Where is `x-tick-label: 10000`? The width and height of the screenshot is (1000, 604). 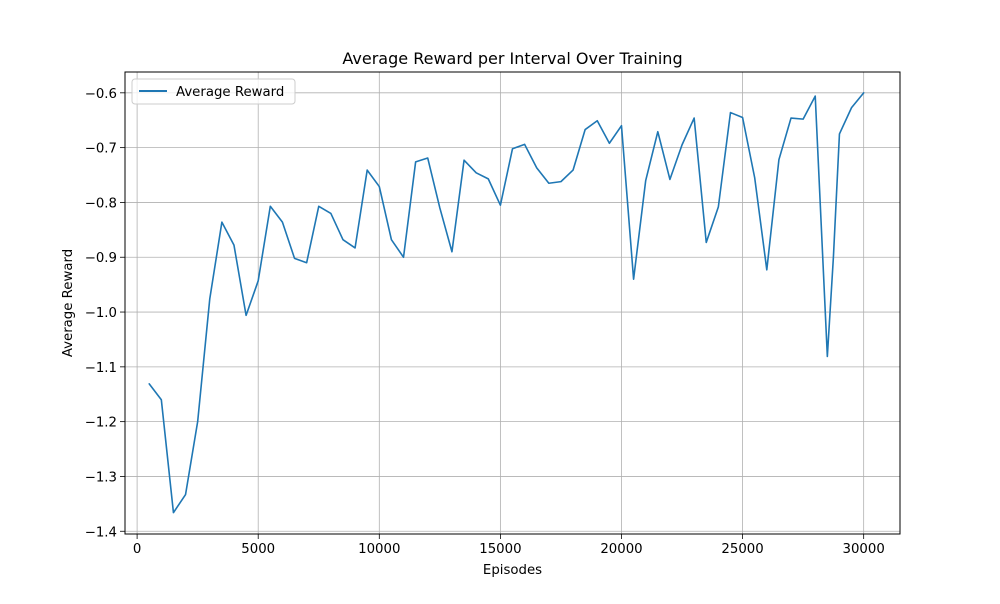 x-tick-label: 10000 is located at coordinates (379, 549).